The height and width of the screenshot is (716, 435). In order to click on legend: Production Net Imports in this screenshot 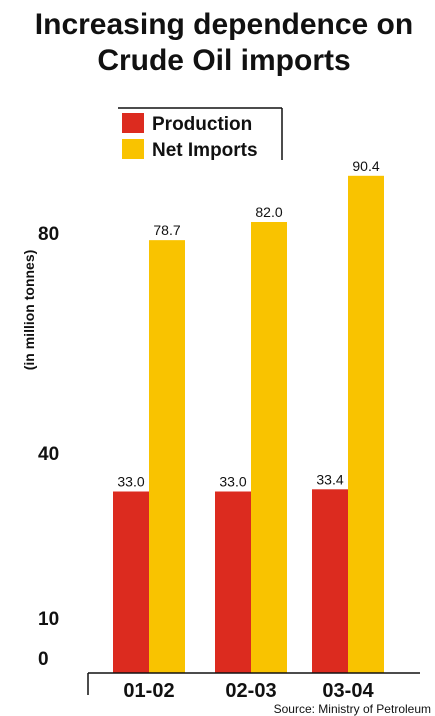, I will do `click(200, 134)`.